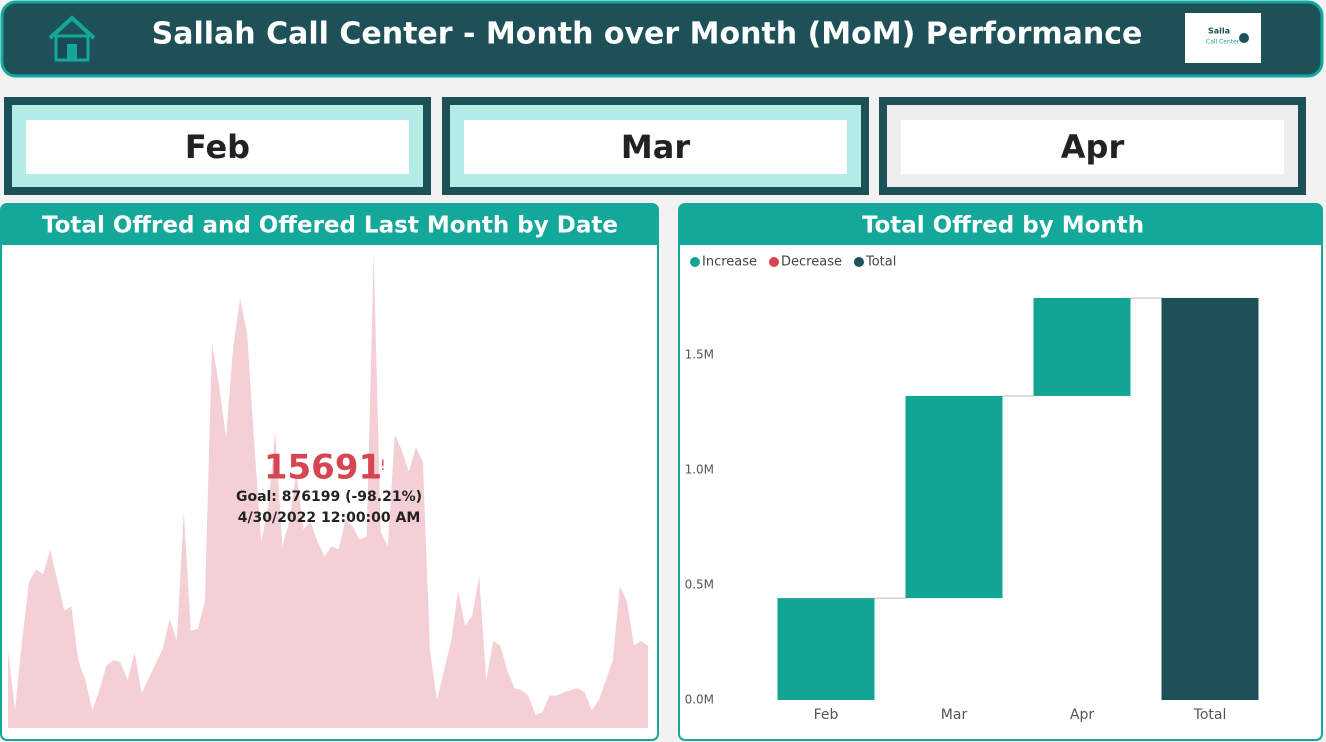  I want to click on x-tick-label: Feb, so click(826, 715).